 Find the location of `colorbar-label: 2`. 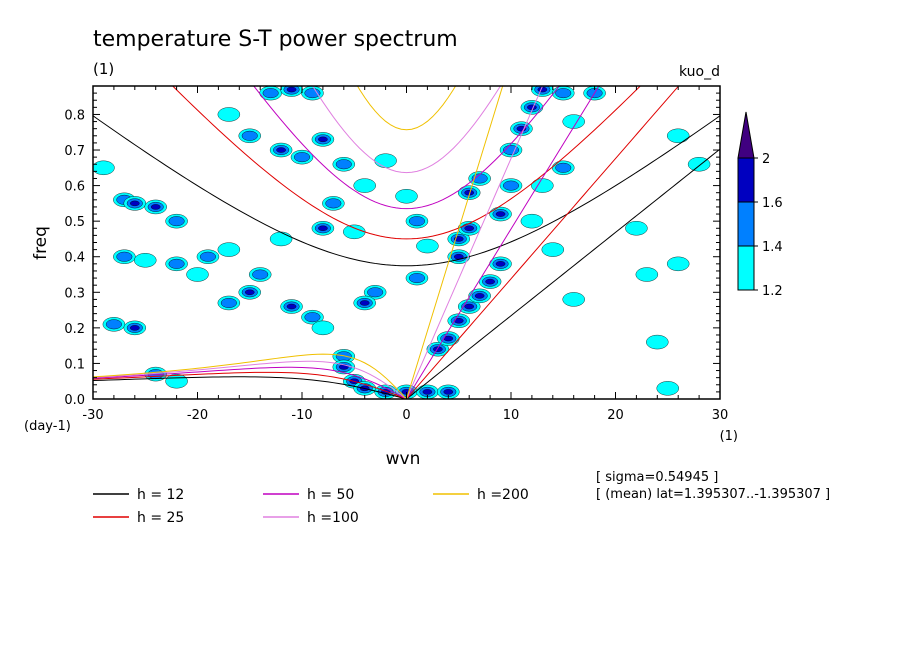

colorbar-label: 2 is located at coordinates (766, 159).